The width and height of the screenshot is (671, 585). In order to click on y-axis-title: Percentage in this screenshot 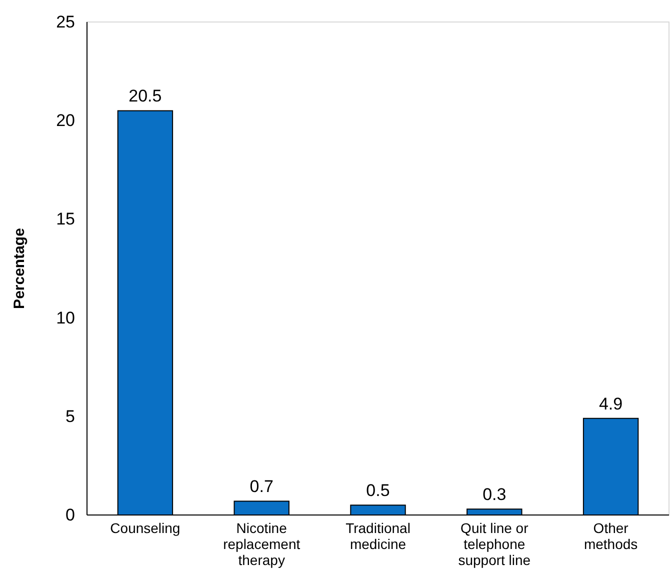, I will do `click(19, 268)`.